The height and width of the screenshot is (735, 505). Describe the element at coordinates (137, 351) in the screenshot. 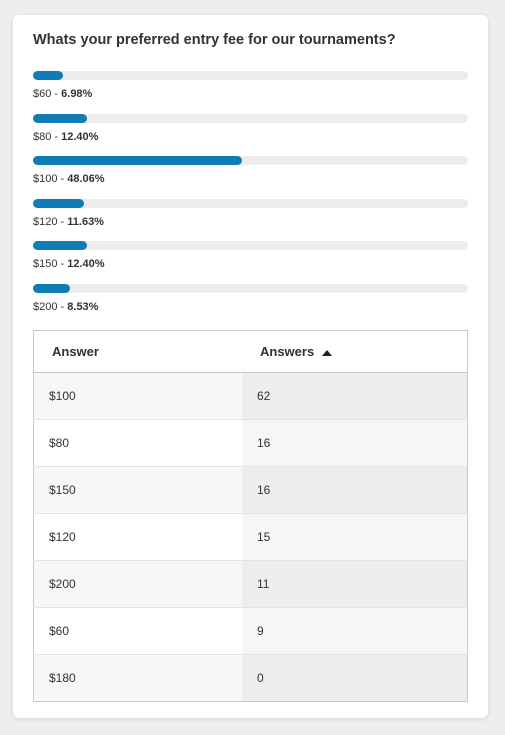

I see `header-cell: Answer` at that location.